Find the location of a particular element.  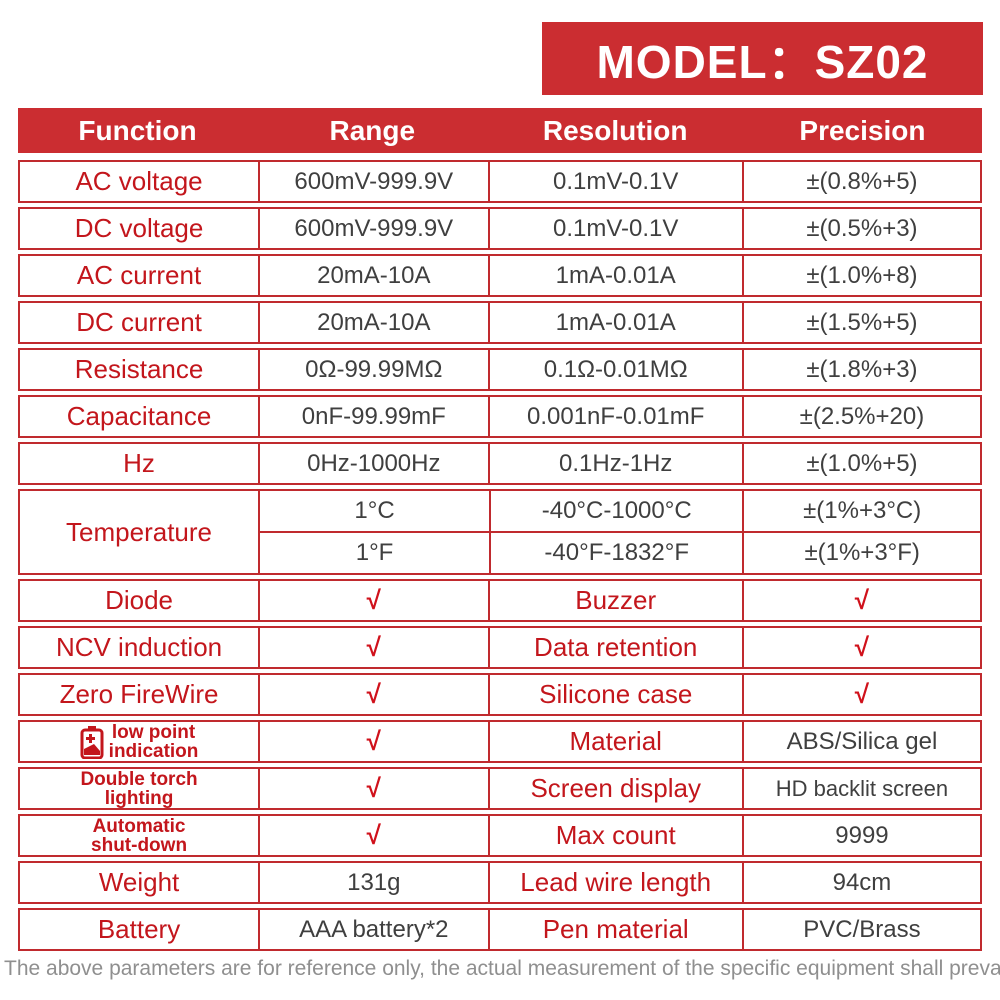

table-row-weight: Weight 131g Lead wire length 94cm is located at coordinates (500, 882).